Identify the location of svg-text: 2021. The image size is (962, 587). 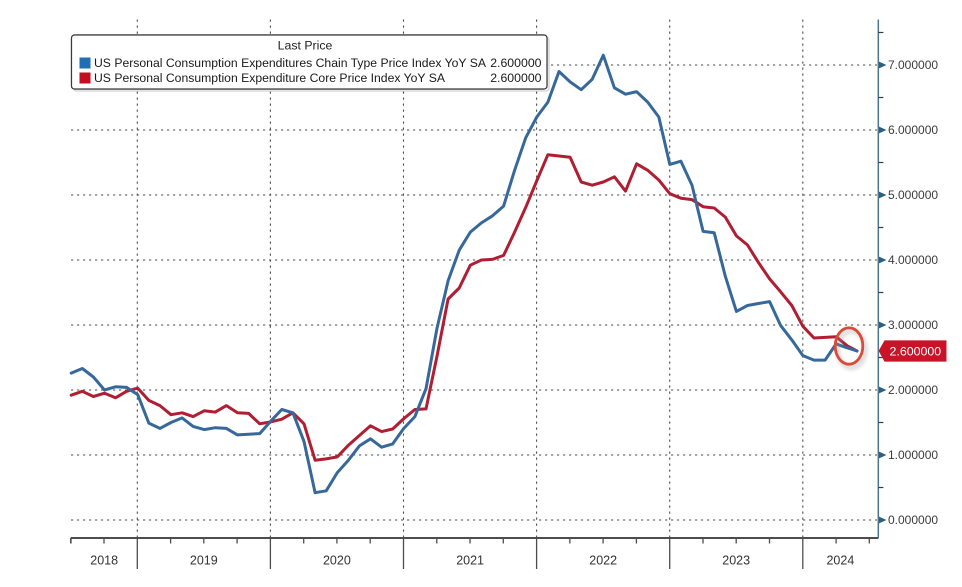
(470, 561).